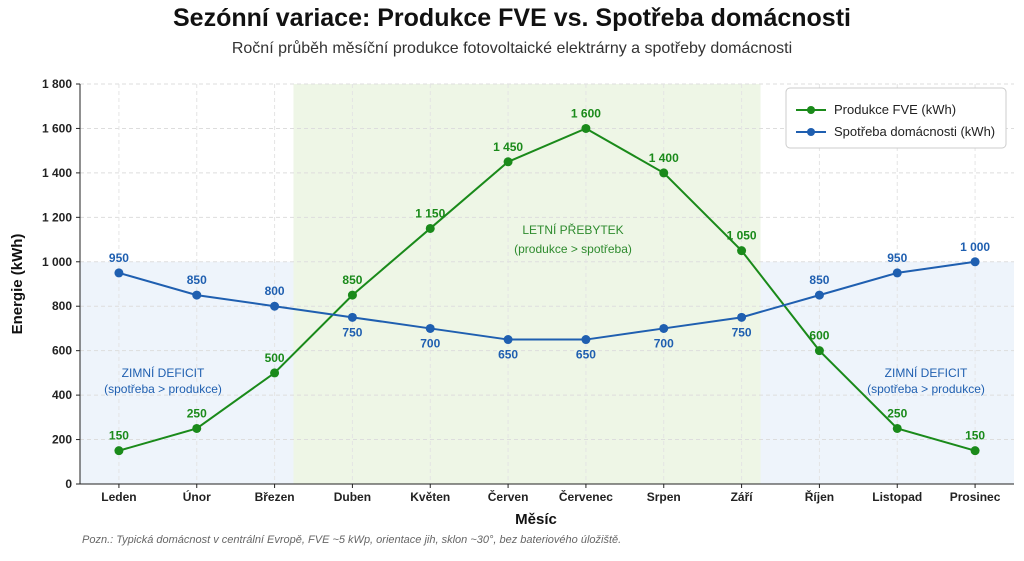  Describe the element at coordinates (57, 84) in the screenshot. I see `y-tick-label-9: 1 800` at that location.